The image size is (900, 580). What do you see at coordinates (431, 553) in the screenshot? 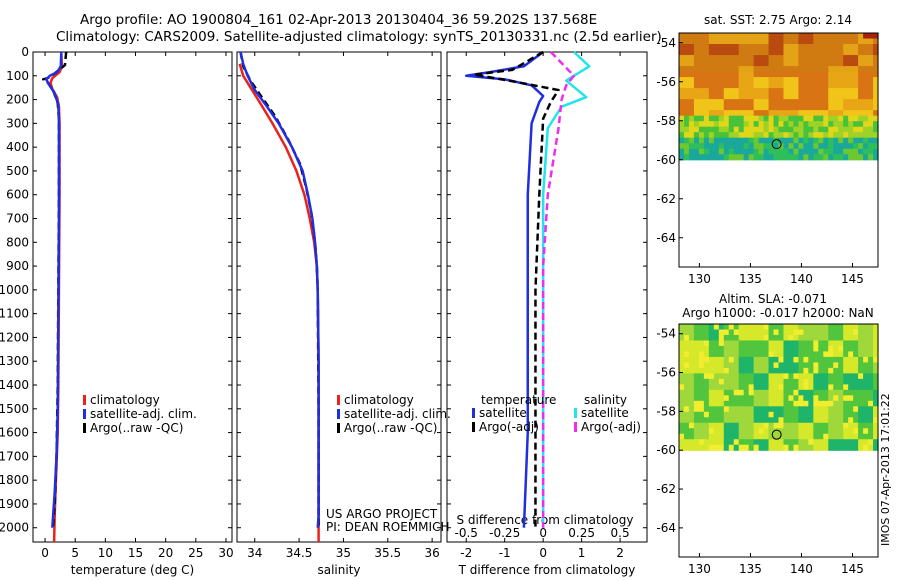
I see `salinity-xtick-label-4: 36` at bounding box center [431, 553].